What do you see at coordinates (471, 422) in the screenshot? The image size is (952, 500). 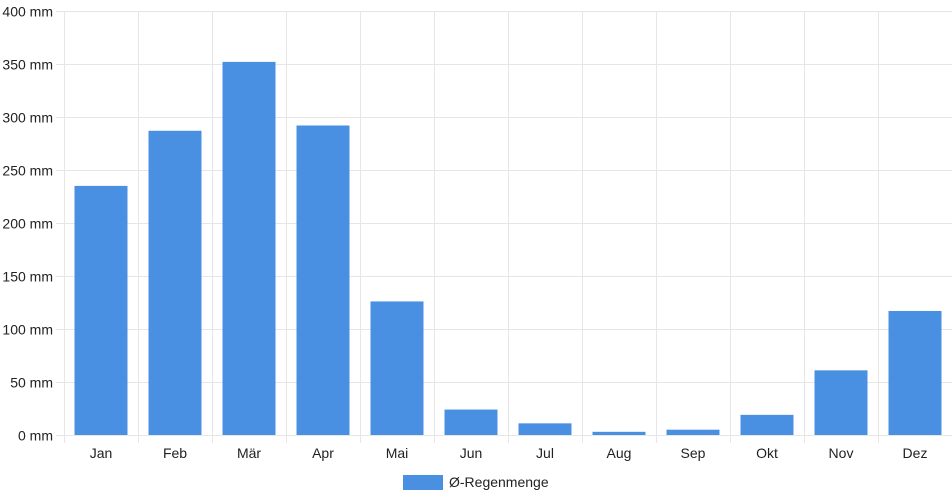 I see `bar-jun` at bounding box center [471, 422].